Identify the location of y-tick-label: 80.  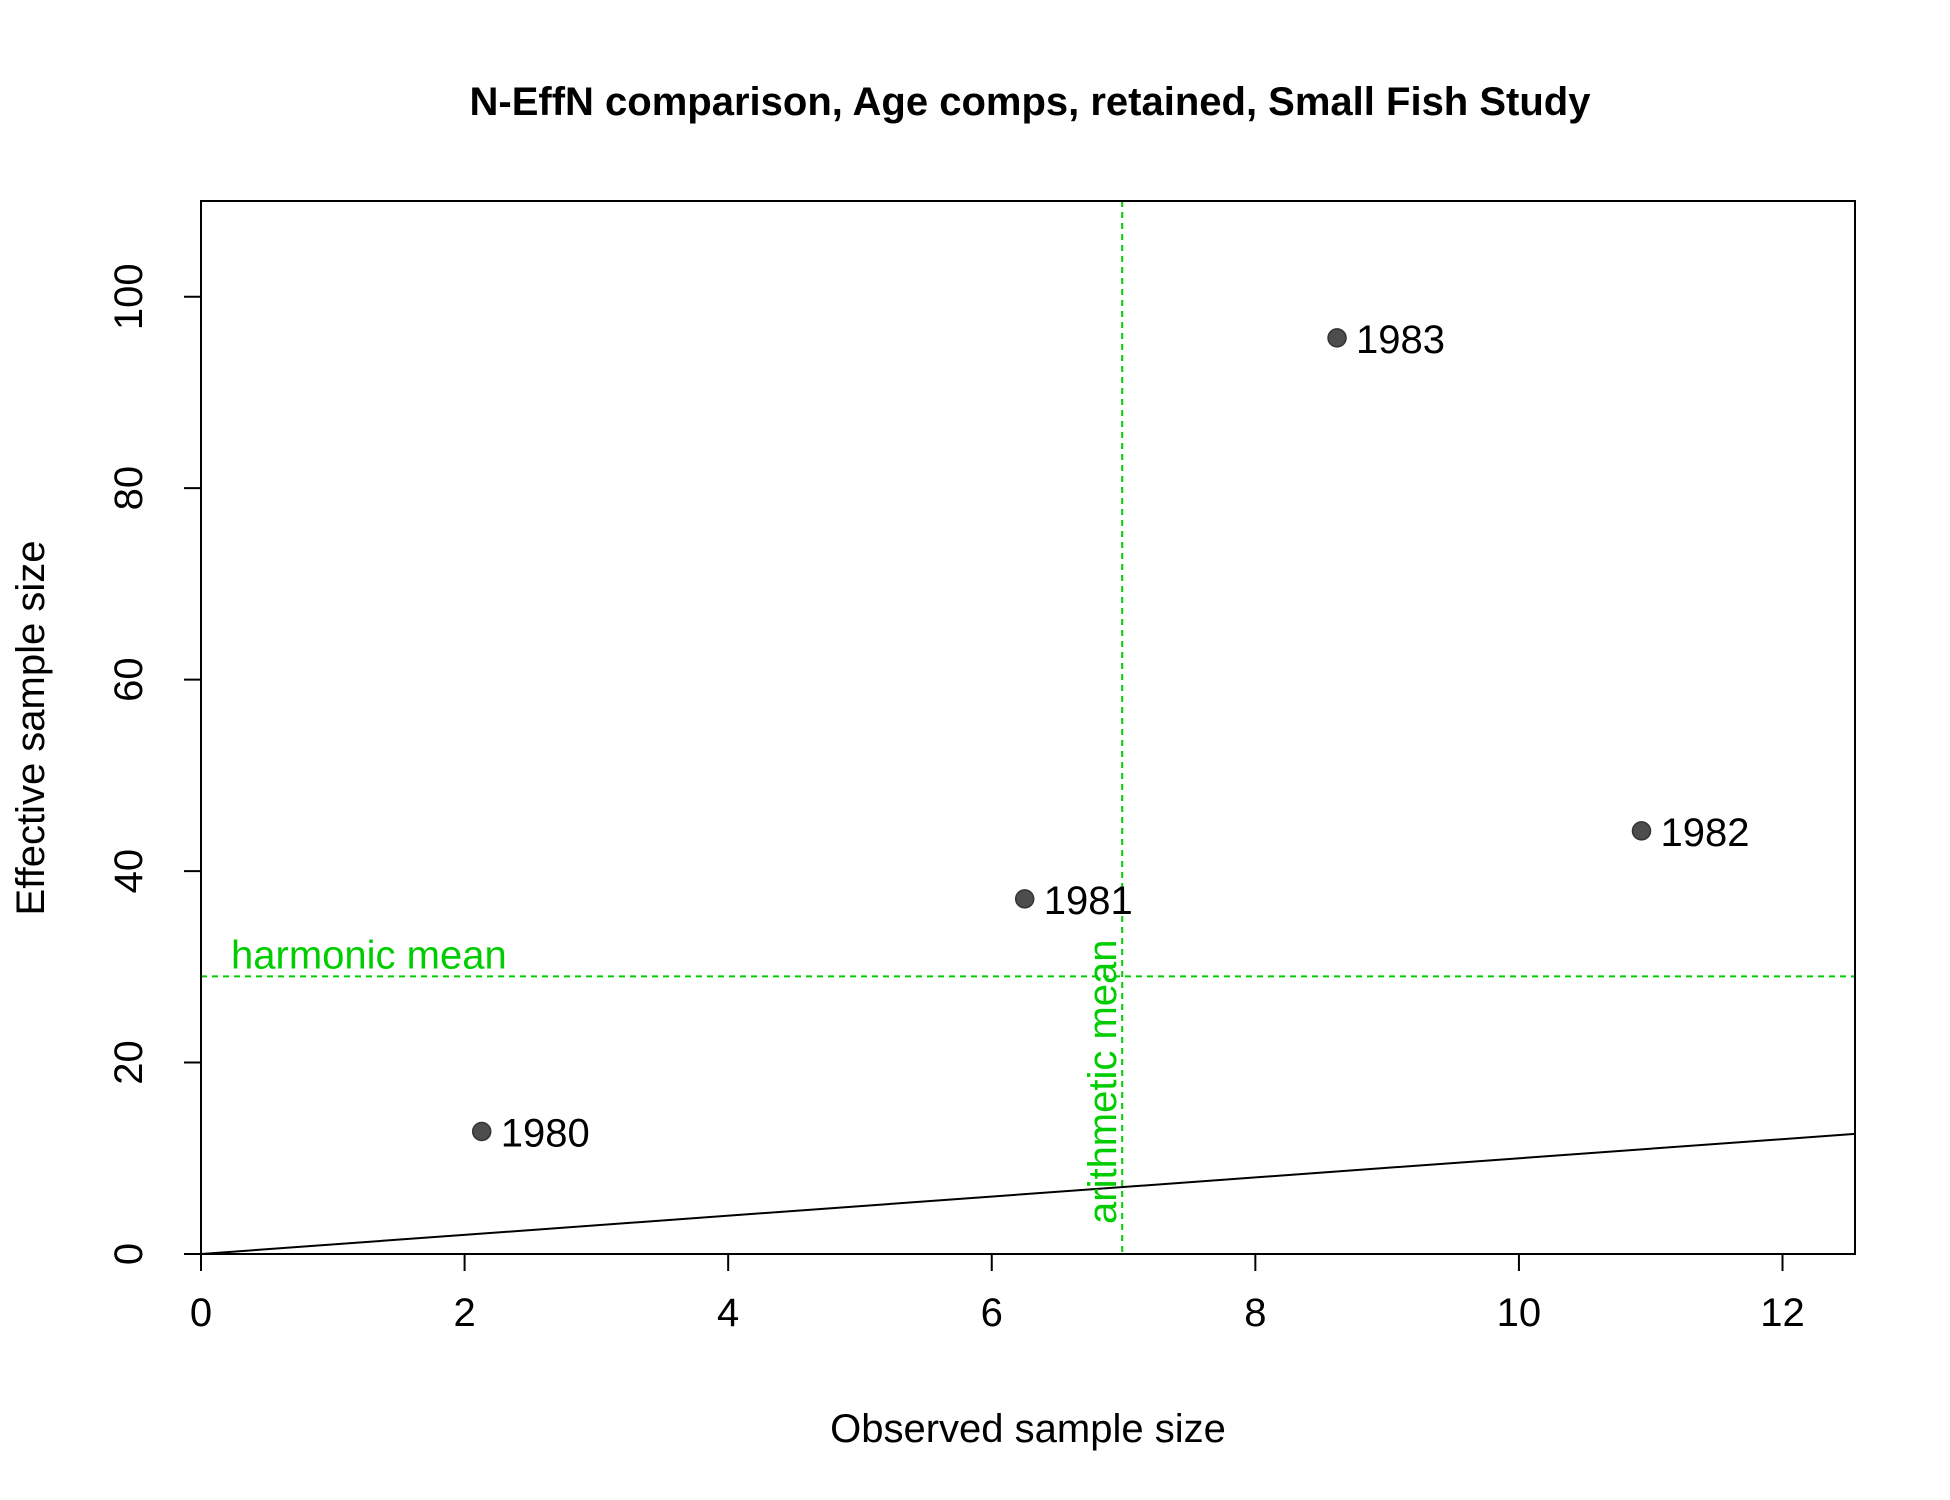
(129, 488).